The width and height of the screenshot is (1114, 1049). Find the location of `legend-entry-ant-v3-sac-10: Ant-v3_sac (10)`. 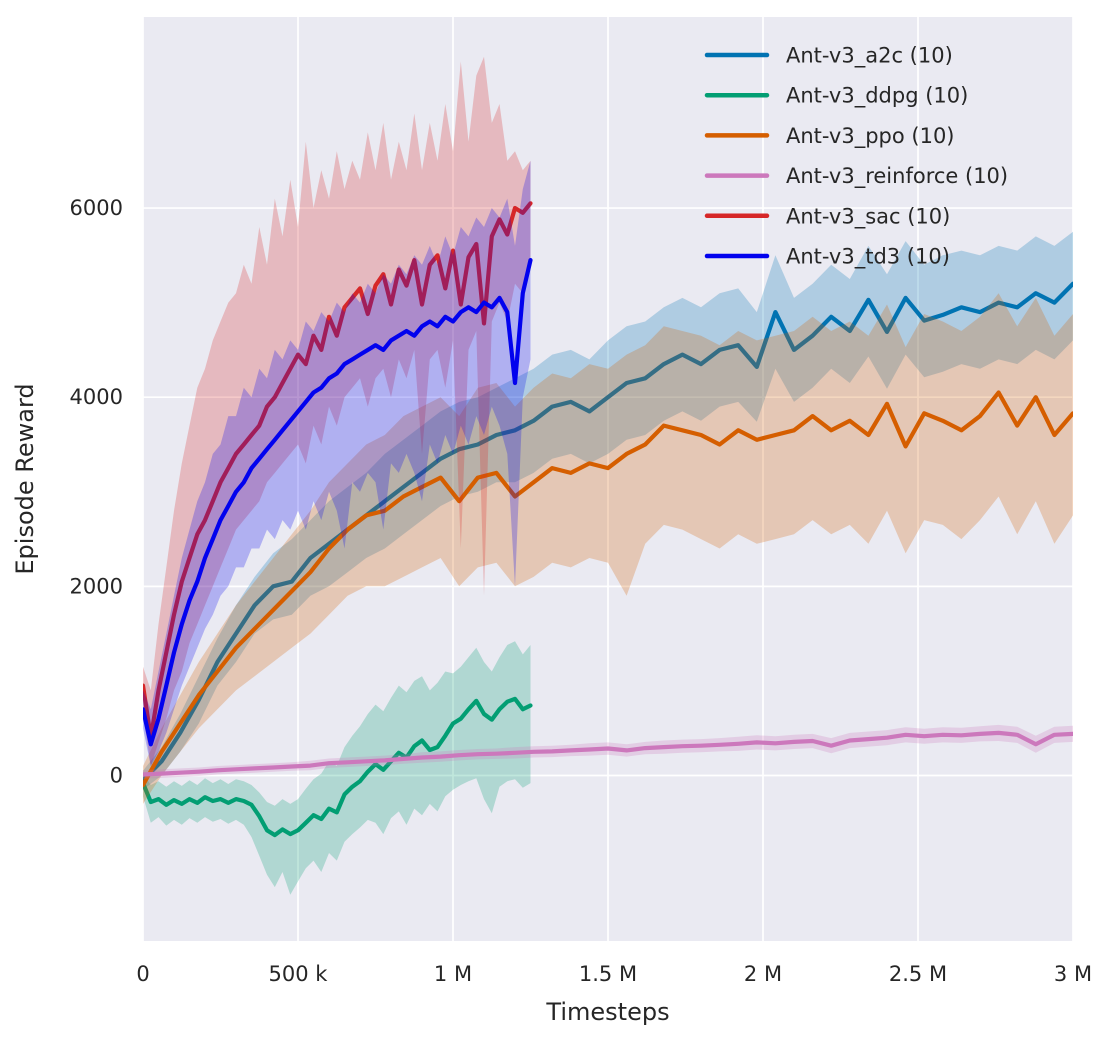

legend-entry-ant-v3-sac-10: Ant-v3_sac (10) is located at coordinates (827, 216).